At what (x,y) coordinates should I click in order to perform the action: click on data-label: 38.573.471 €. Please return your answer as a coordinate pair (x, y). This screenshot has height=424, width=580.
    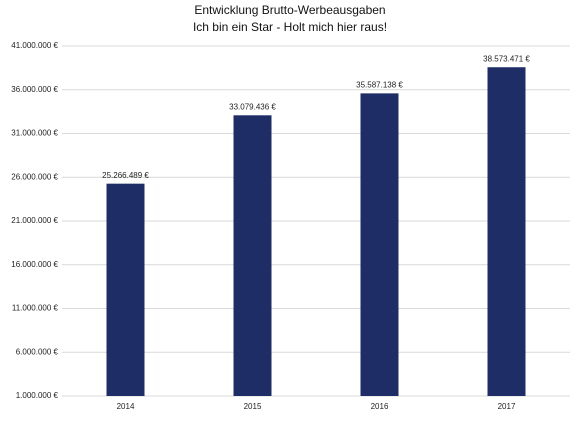
    Looking at the image, I should click on (506, 58).